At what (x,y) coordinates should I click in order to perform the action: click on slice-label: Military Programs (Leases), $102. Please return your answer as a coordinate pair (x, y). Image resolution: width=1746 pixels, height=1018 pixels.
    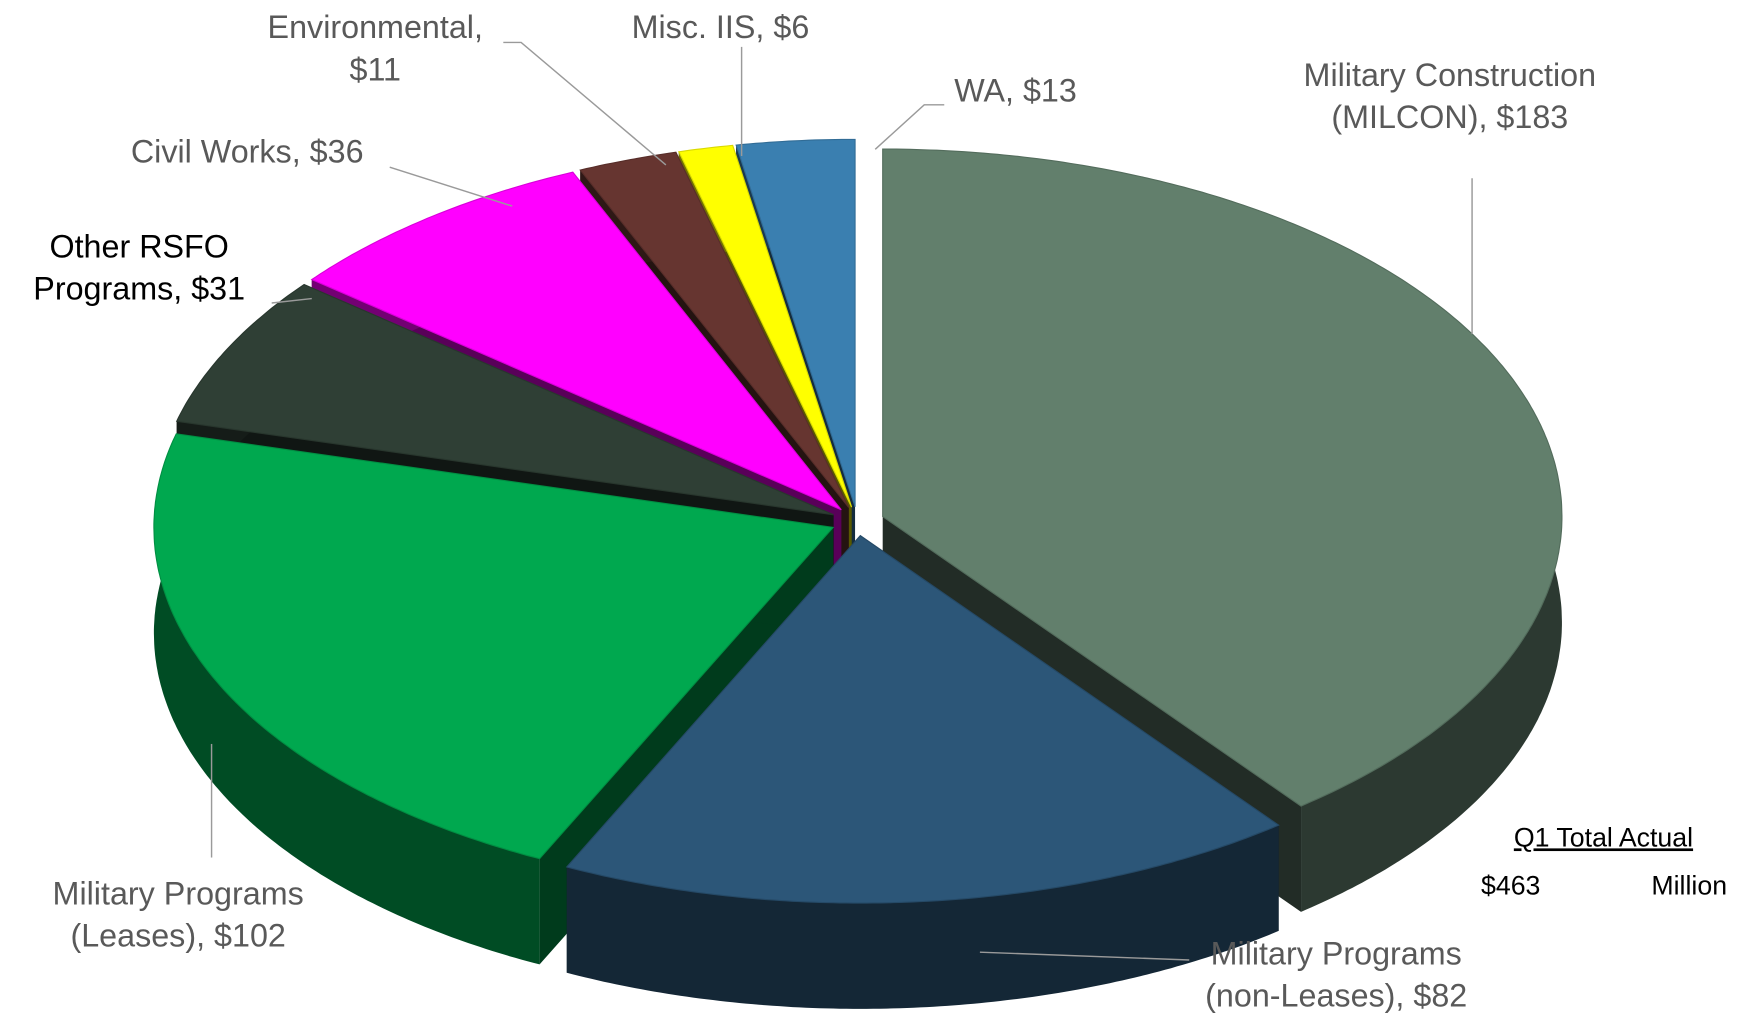
    Looking at the image, I should click on (178, 915).